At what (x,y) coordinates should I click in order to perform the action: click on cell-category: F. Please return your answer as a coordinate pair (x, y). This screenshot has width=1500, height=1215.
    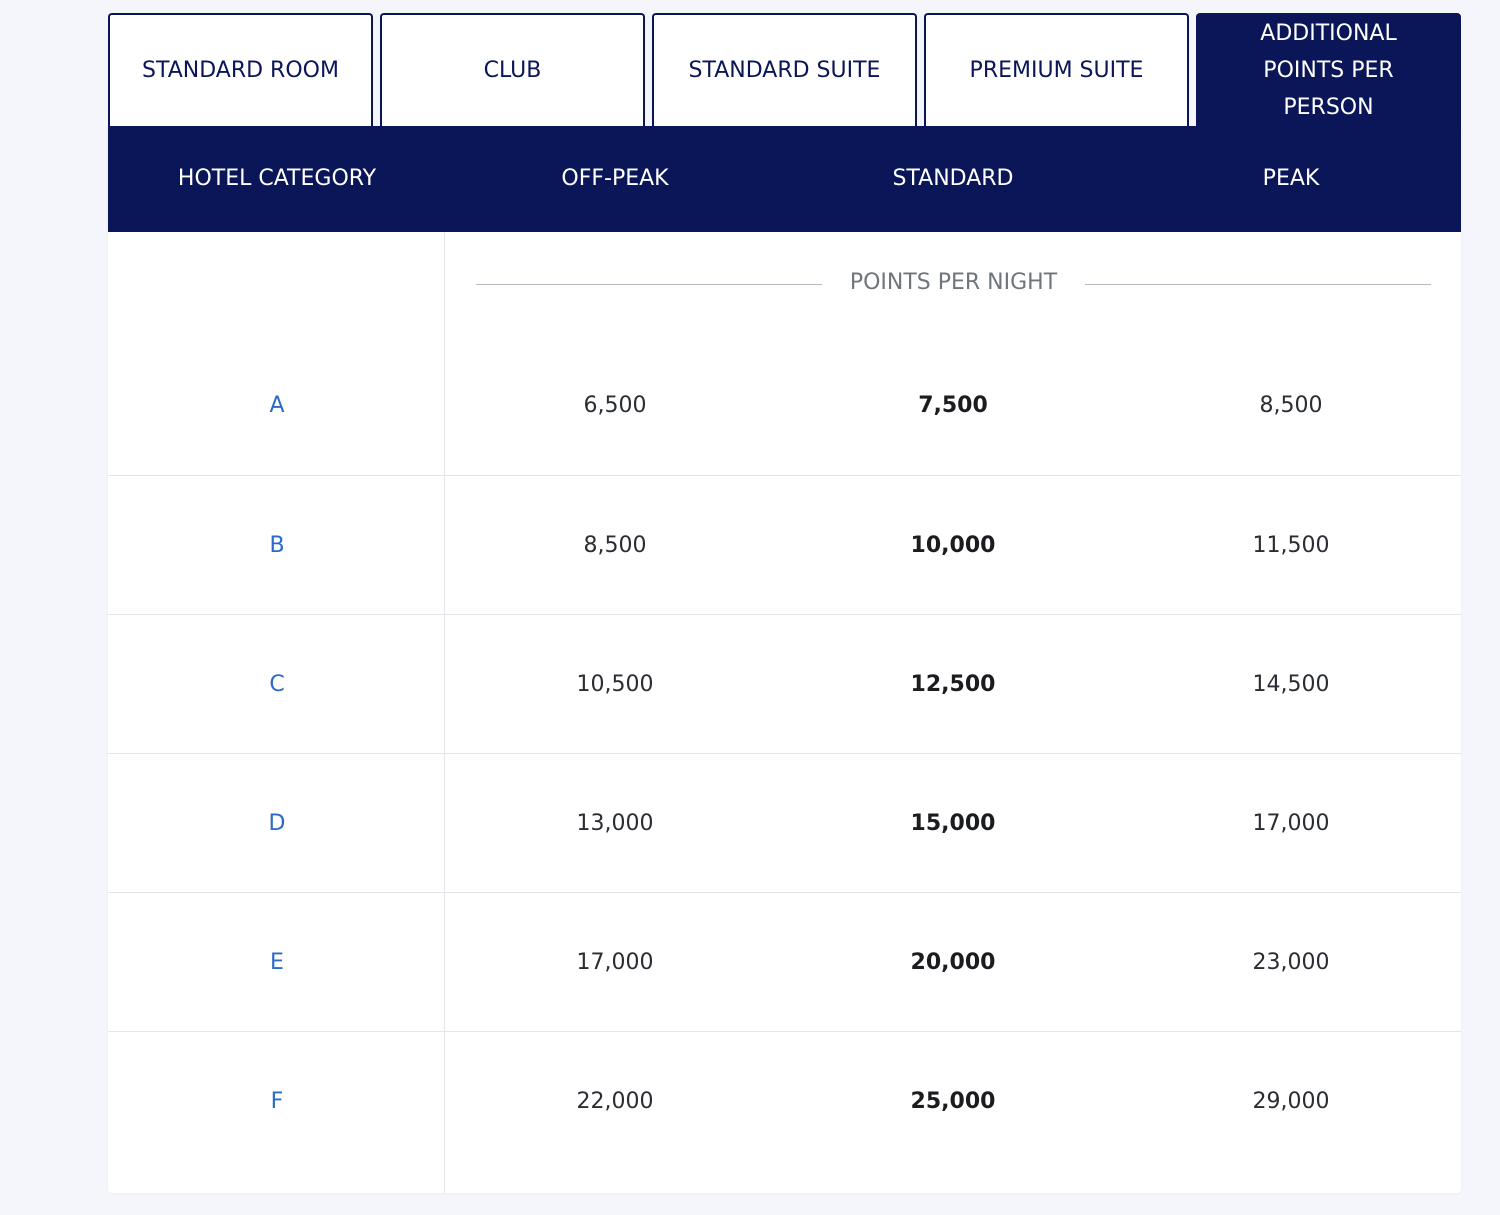
    Looking at the image, I should click on (277, 1101).